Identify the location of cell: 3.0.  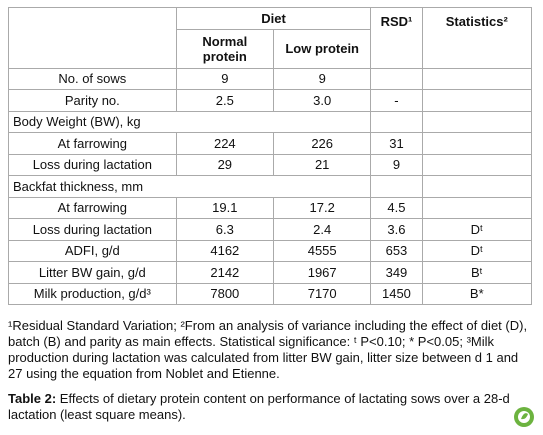
(322, 100).